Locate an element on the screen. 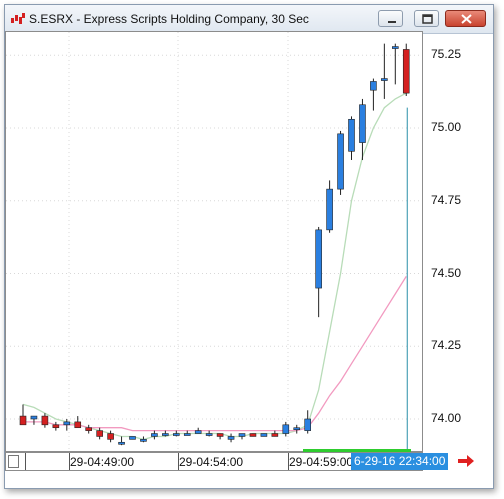 The image size is (504, 499). time-tick-label: 29-04:59:00 is located at coordinates (321, 462).